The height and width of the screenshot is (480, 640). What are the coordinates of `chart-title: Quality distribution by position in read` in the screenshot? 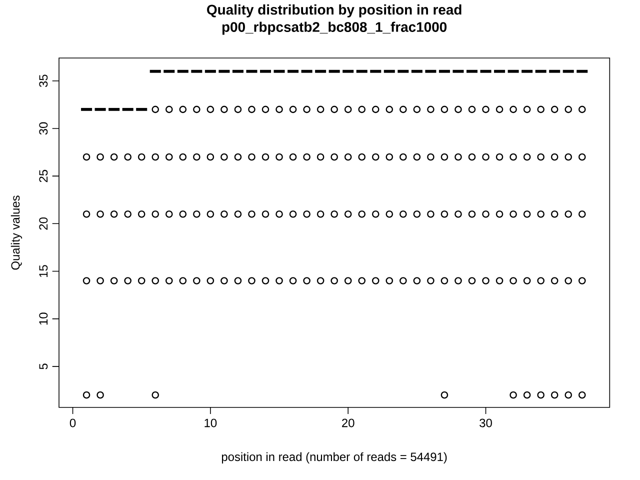 It's located at (334, 11).